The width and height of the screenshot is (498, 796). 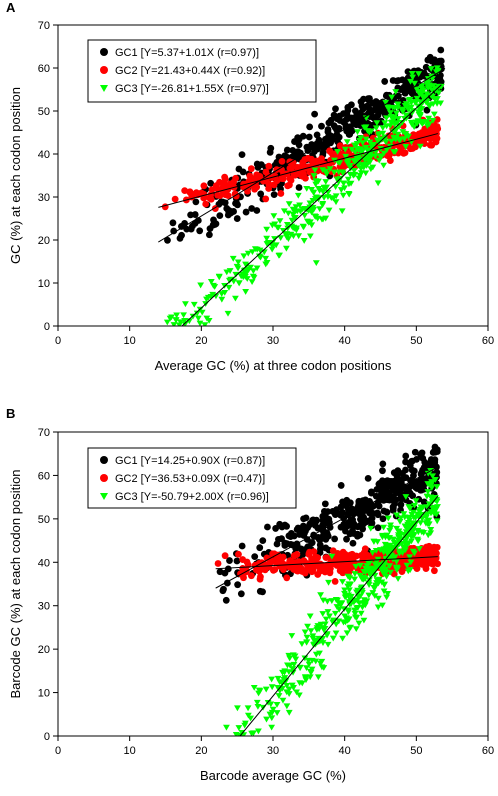 What do you see at coordinates (302, 155) in the screenshot?
I see `fit-line-gc1` at bounding box center [302, 155].